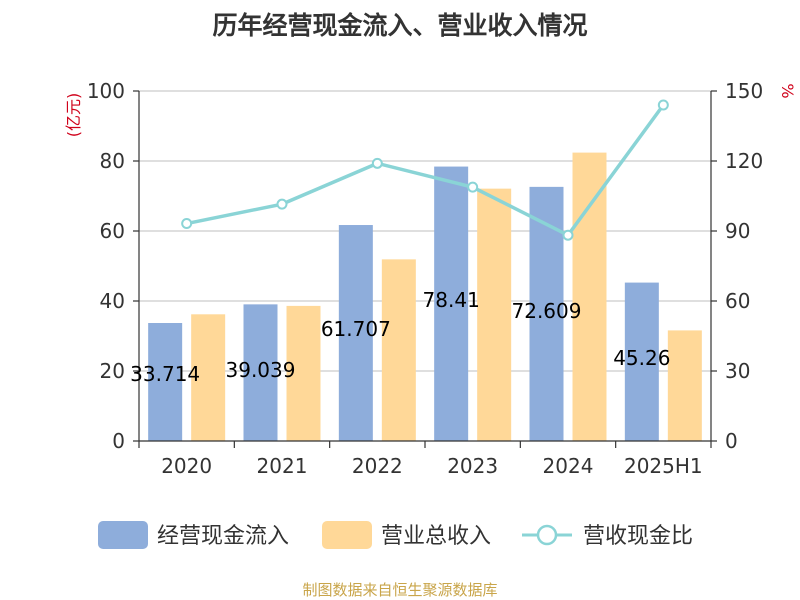 Image resolution: width=800 pixels, height=600 pixels. Describe the element at coordinates (737, 231) in the screenshot. I see `right-tick-label: 90` at that location.